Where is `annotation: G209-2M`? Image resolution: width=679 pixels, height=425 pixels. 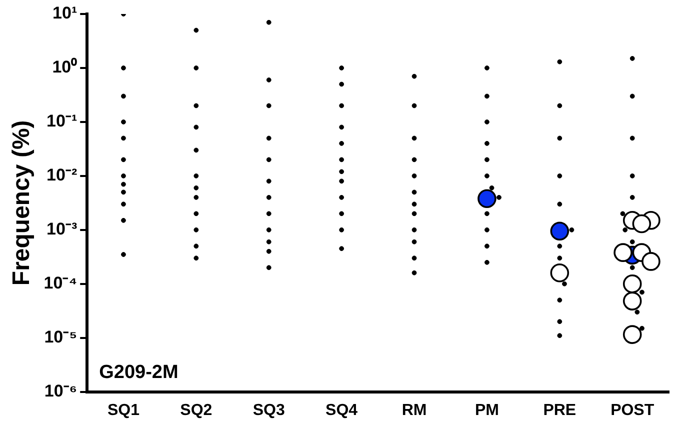 annotation: G209-2M is located at coordinates (138, 372).